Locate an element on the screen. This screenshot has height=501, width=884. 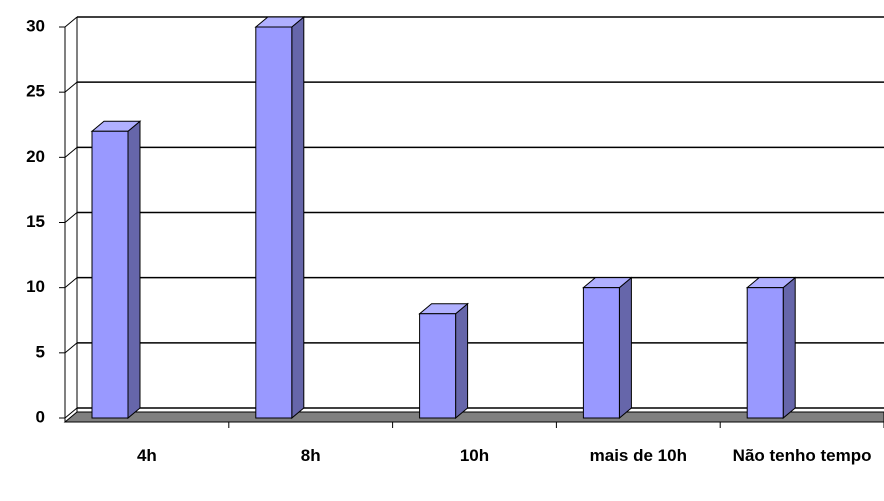
x-tick-label: 10h is located at coordinates (474, 455).